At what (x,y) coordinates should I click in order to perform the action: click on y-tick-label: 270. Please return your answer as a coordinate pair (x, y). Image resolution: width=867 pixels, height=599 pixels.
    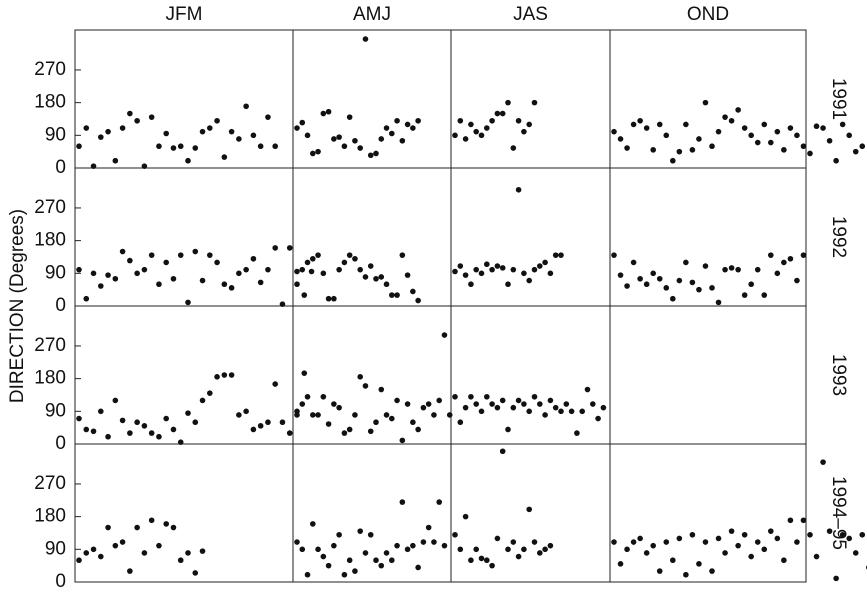
    Looking at the image, I should click on (50, 207).